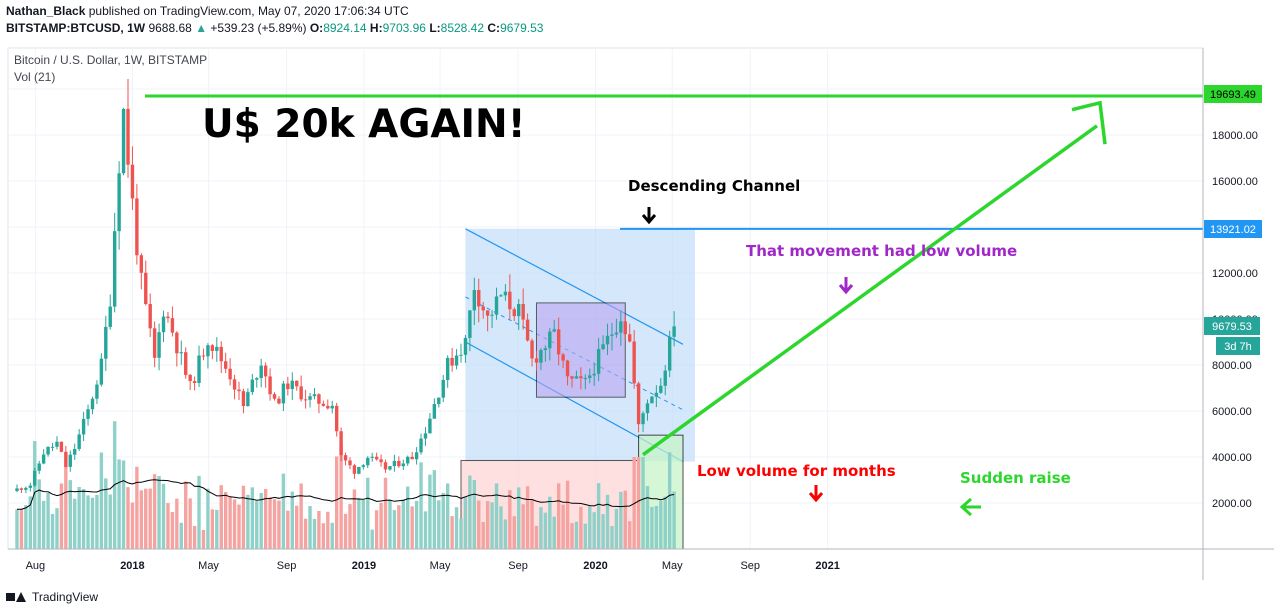  Describe the element at coordinates (827, 566) in the screenshot. I see `x-tick-label: 2021` at that location.